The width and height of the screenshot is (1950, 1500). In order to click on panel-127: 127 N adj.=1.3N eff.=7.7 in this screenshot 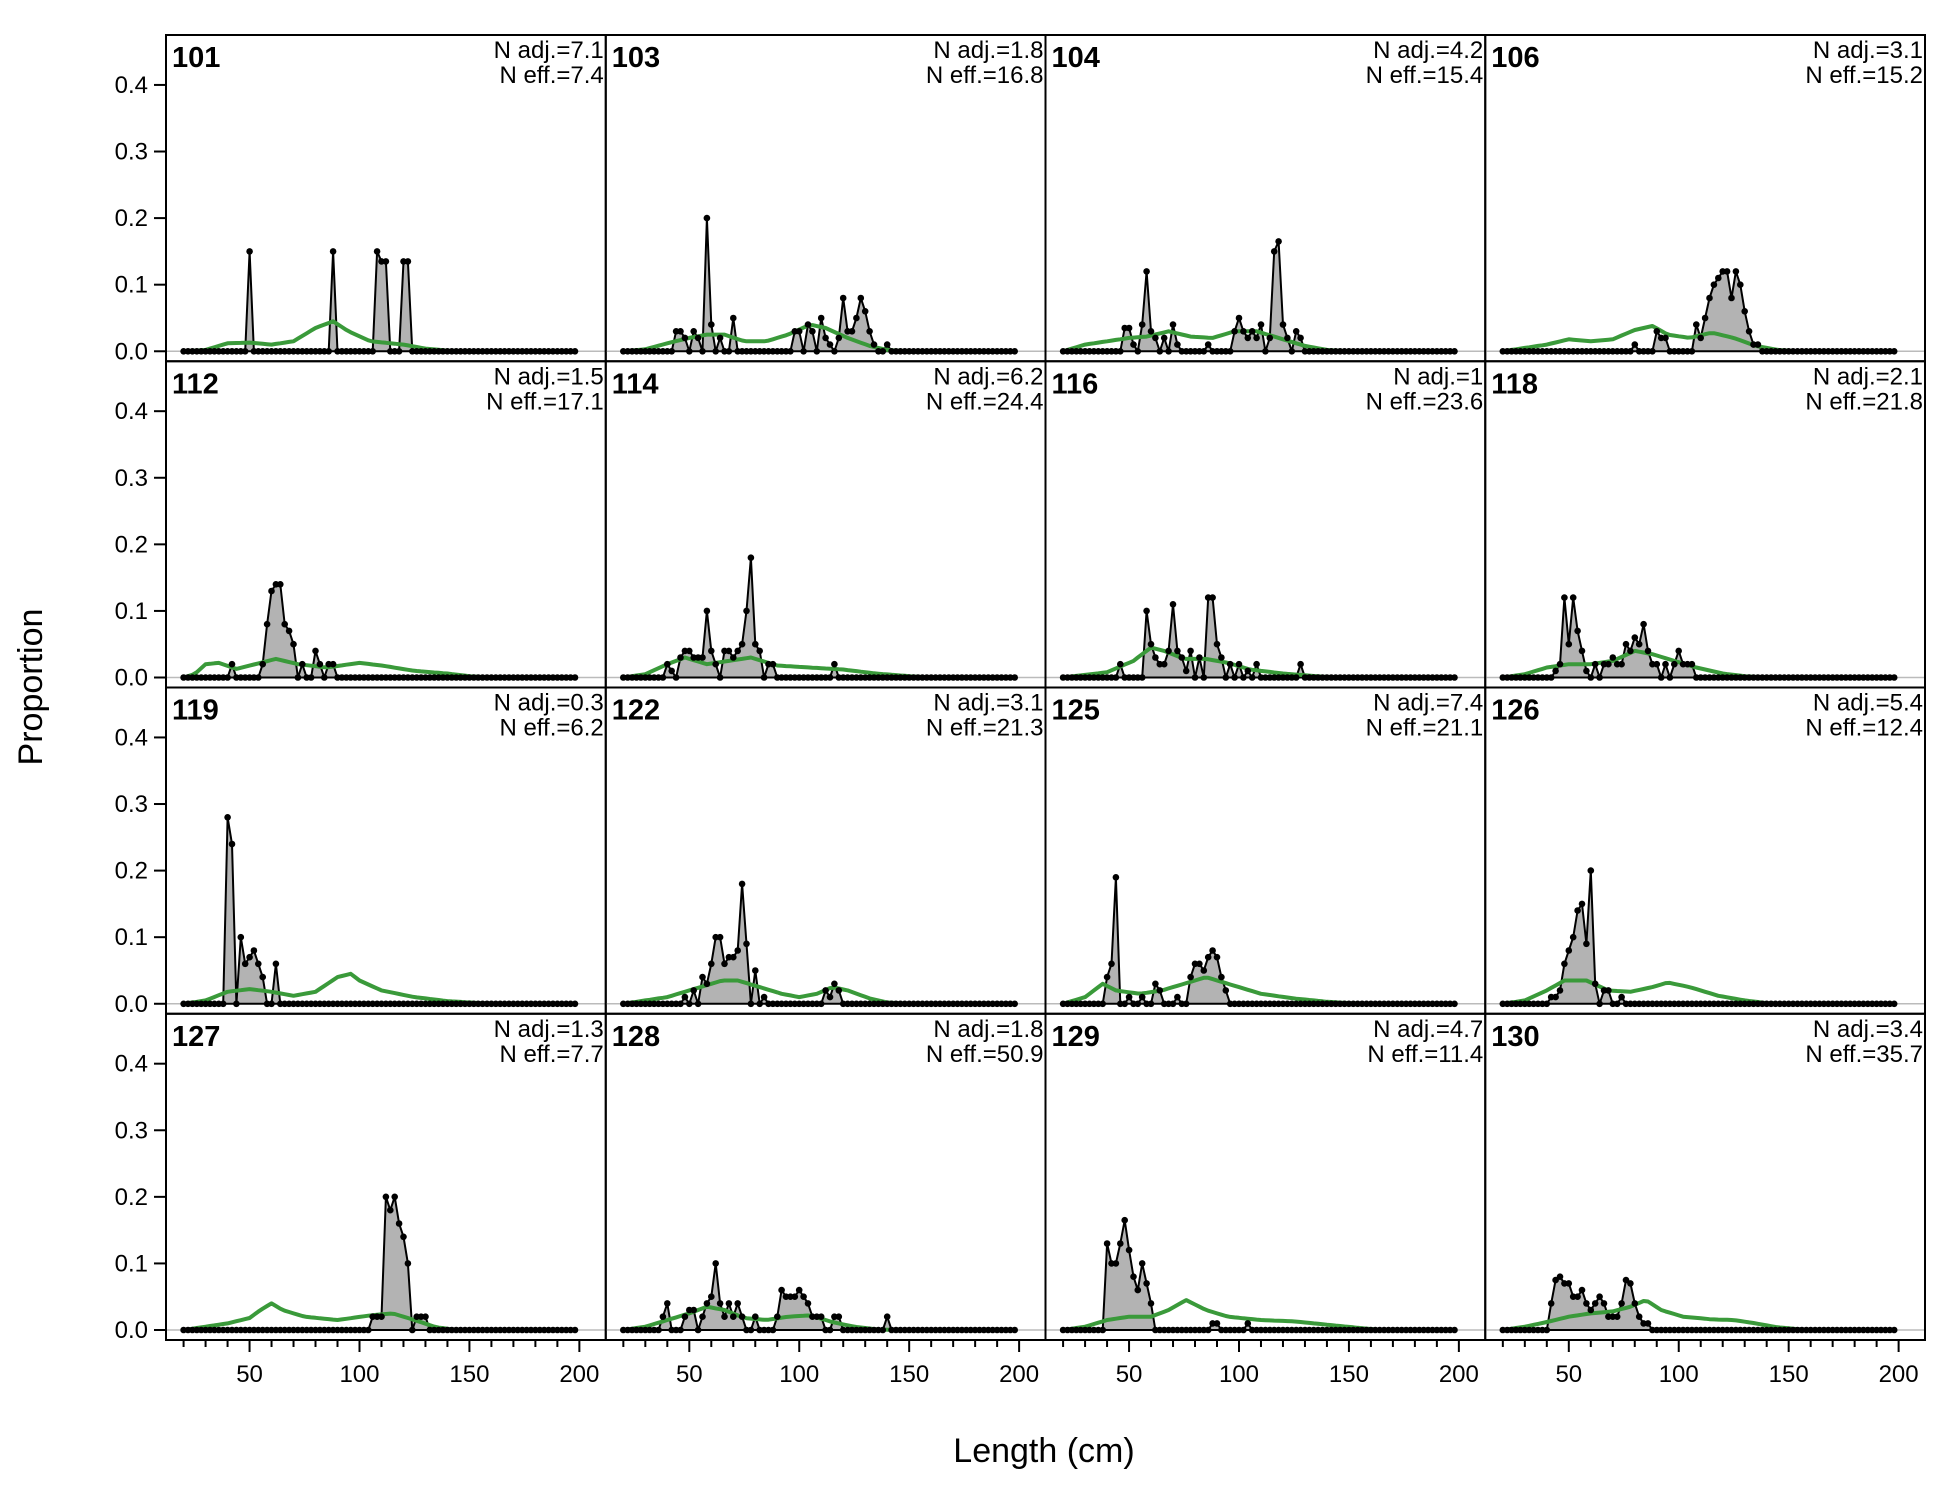, I will do `click(386, 1176)`.